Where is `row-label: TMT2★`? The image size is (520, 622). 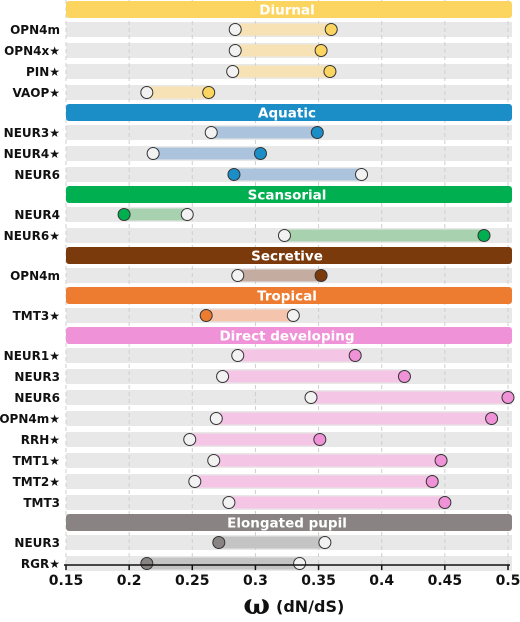 row-label: TMT2★ is located at coordinates (36, 482).